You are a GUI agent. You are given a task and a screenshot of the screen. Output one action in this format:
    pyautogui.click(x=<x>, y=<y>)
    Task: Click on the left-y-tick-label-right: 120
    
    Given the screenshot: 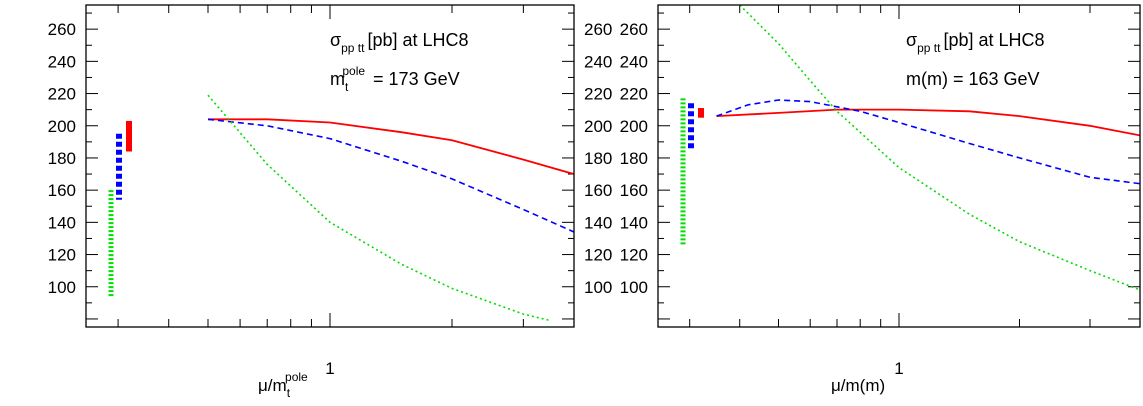 What is the action you would take?
    pyautogui.click(x=598, y=255)
    